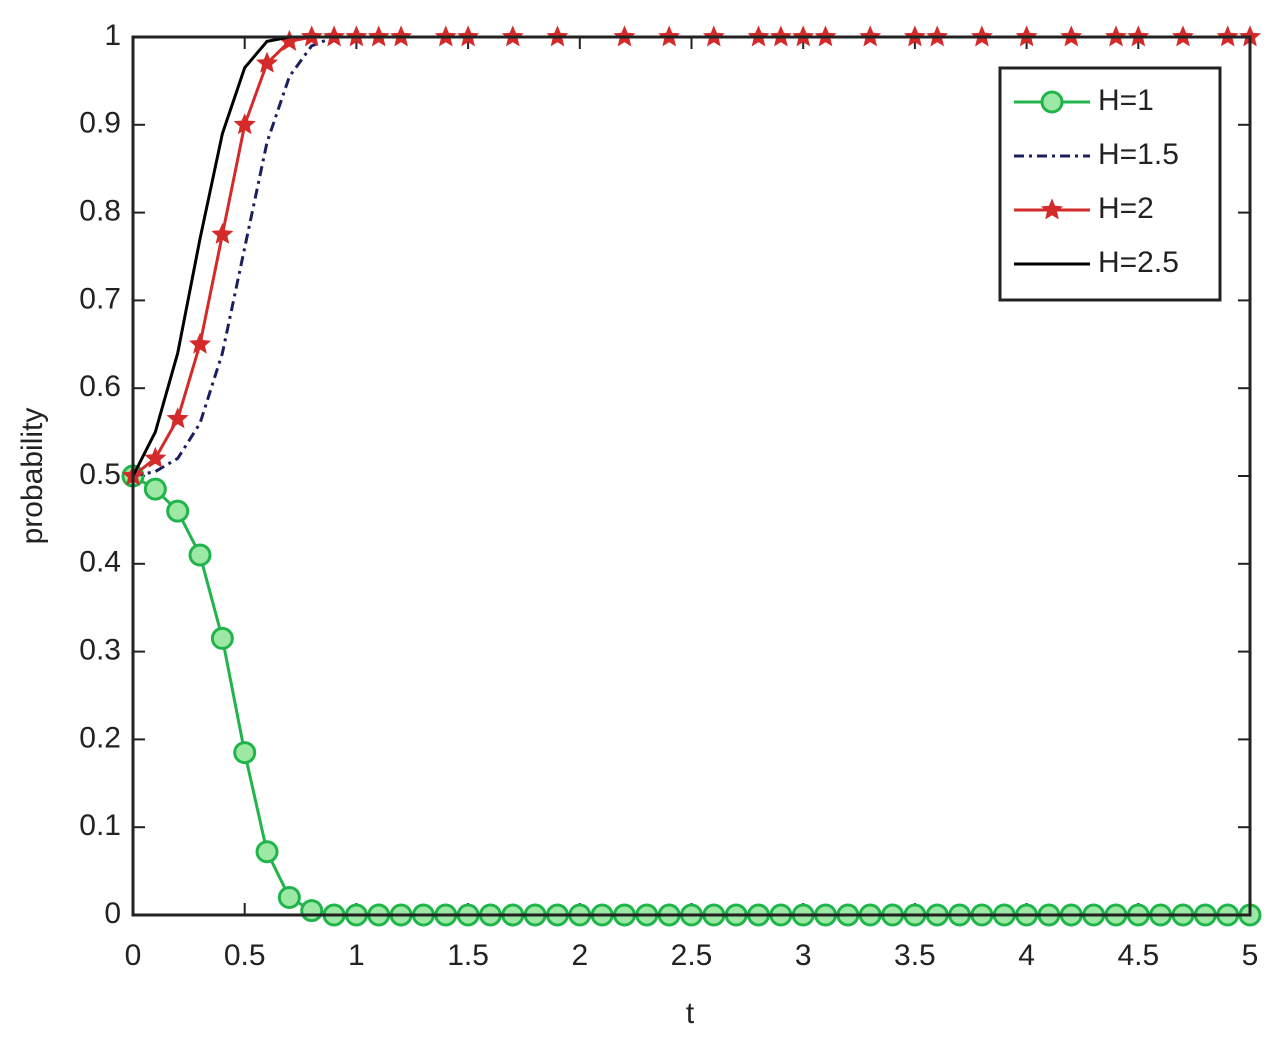 The height and width of the screenshot is (1051, 1277). I want to click on y-tick-label: 0.9, so click(100, 123).